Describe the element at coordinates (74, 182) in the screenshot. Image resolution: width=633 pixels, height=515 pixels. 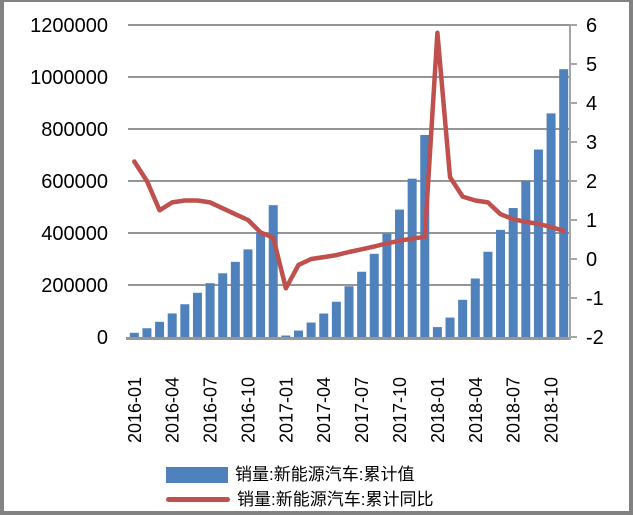
I see `left-axis-tick-label: 600000` at that location.